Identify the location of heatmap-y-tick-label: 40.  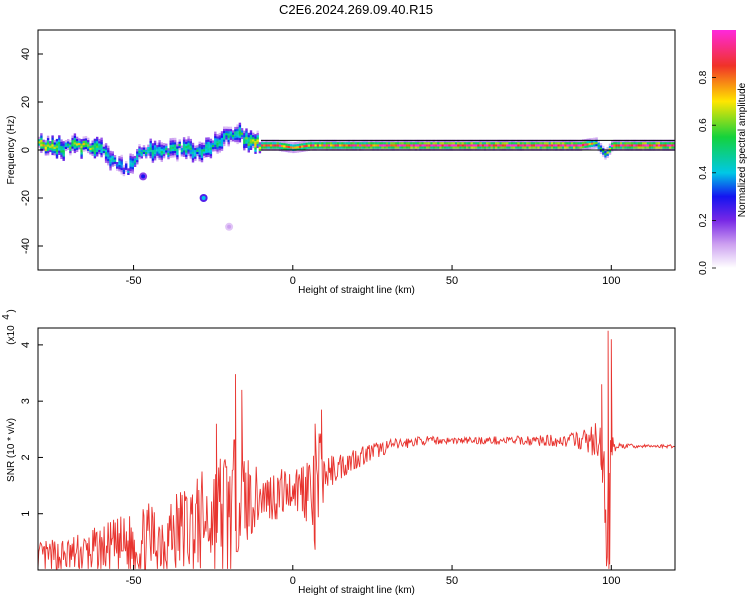
(26, 54).